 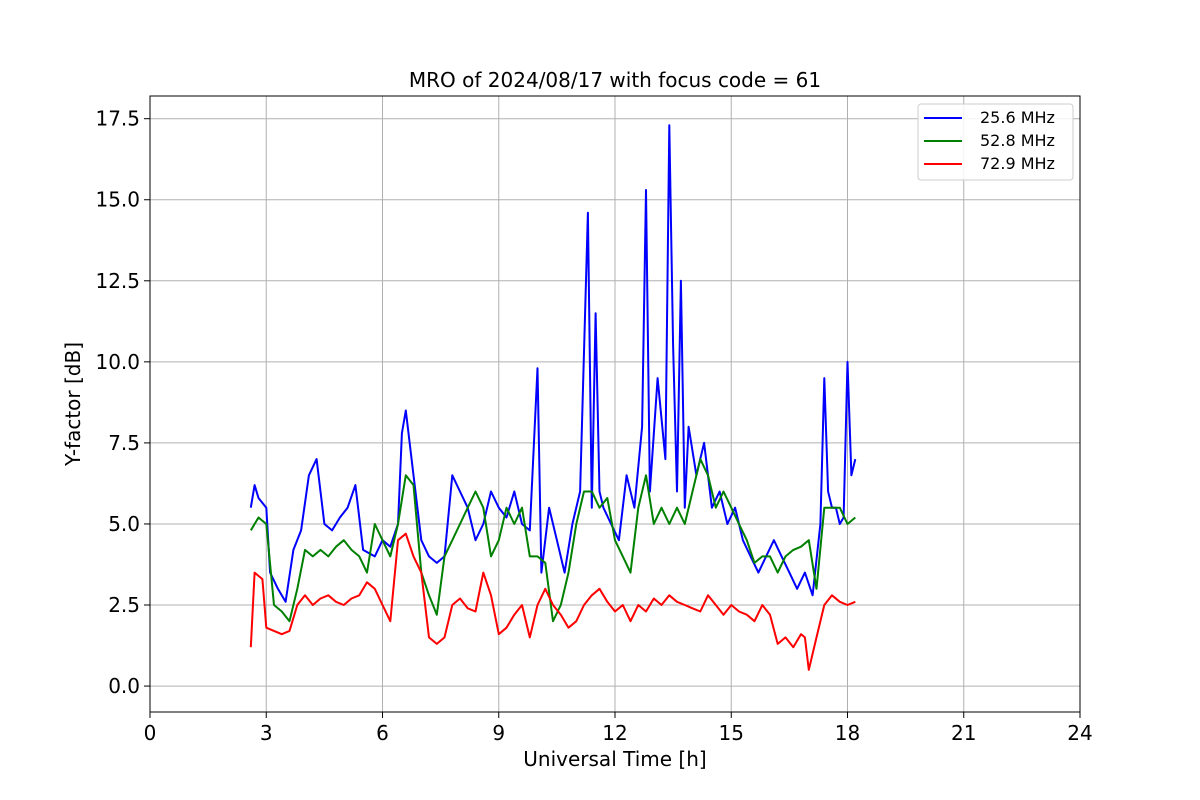 What do you see at coordinates (963, 733) in the screenshot?
I see `x-tick-label: 21` at bounding box center [963, 733].